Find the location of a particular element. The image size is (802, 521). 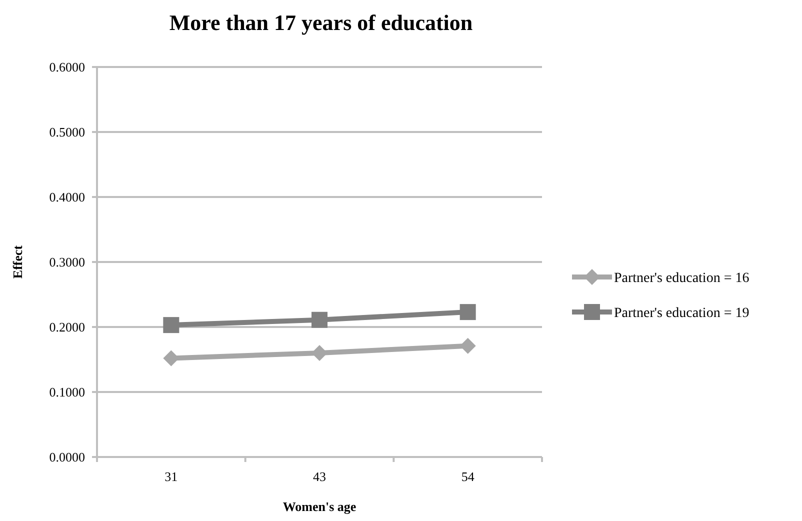

chart-title: More than 17 years of education is located at coordinates (321, 22).